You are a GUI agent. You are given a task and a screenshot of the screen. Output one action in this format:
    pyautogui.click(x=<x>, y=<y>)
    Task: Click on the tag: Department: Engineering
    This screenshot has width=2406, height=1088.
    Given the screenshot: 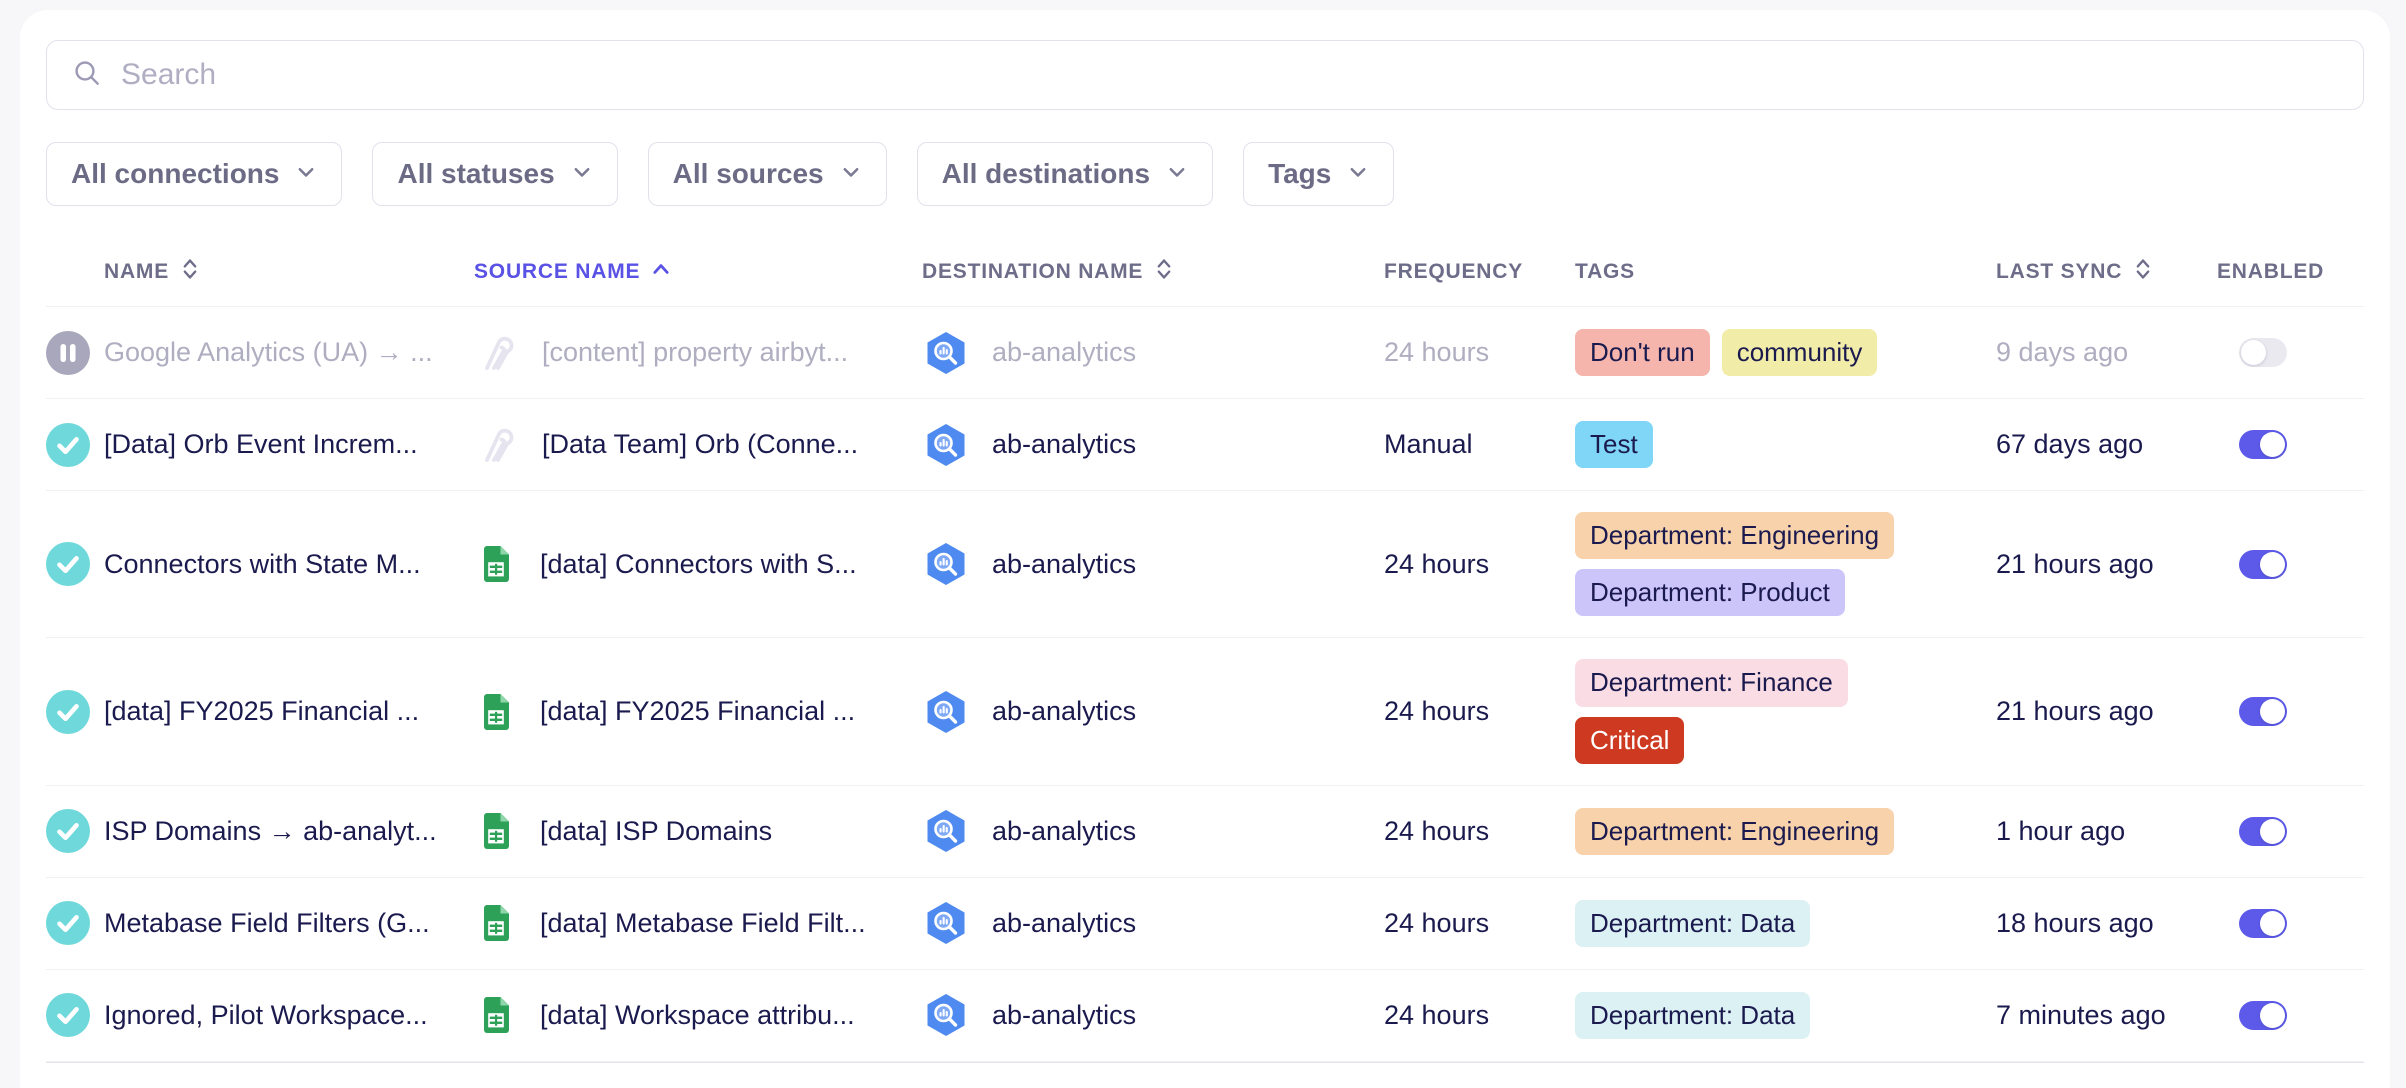 What is the action you would take?
    pyautogui.click(x=1735, y=831)
    